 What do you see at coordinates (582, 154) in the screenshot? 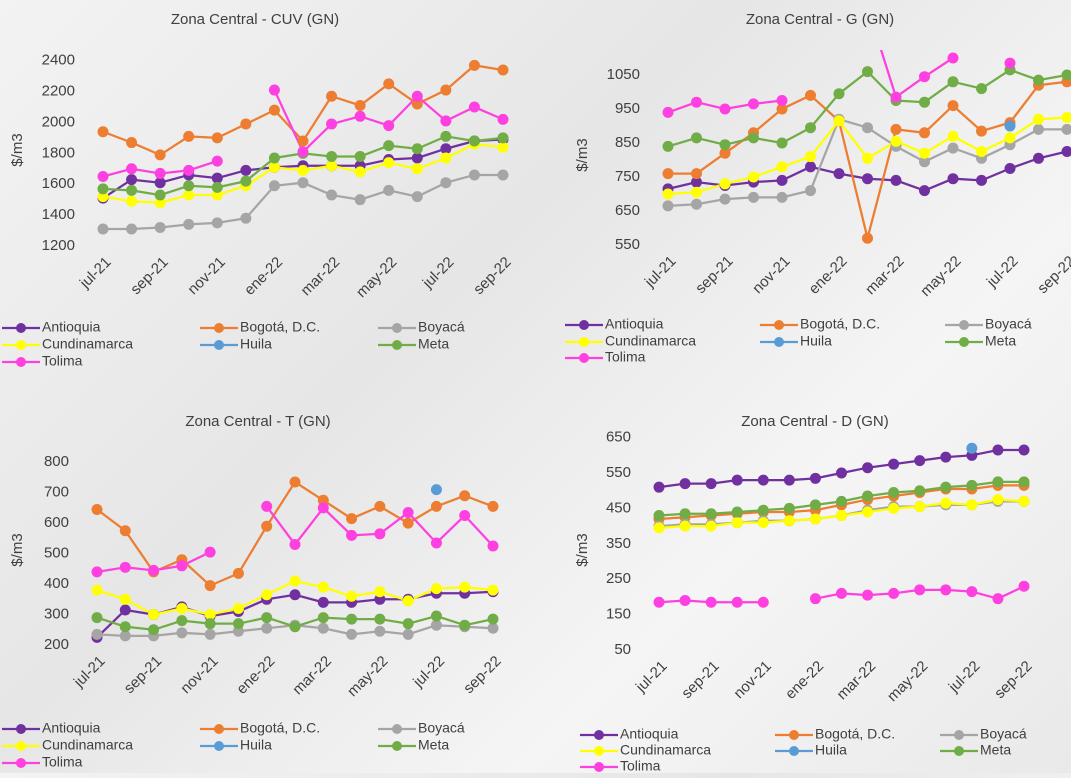
I see `y-axis-label: $/m3` at bounding box center [582, 154].